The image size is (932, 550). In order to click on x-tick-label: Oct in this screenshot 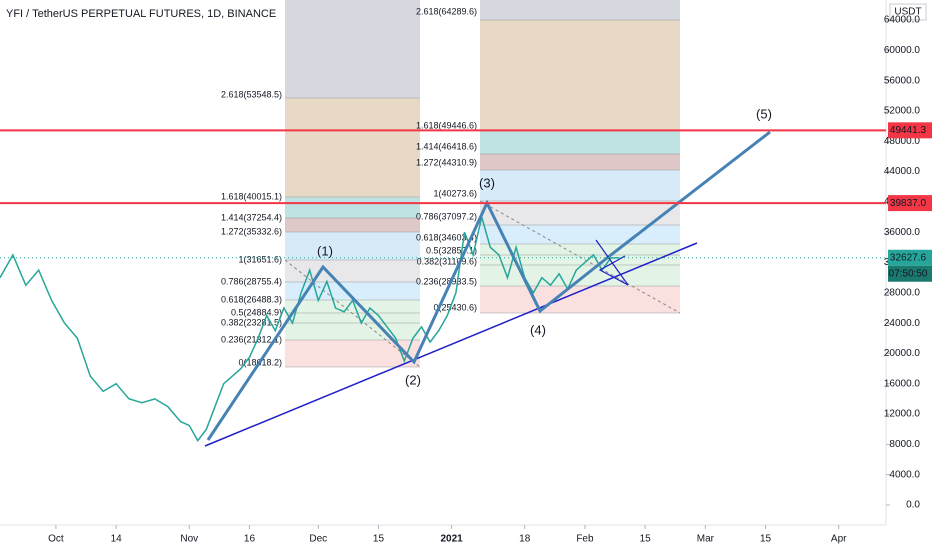, I will do `click(56, 539)`.